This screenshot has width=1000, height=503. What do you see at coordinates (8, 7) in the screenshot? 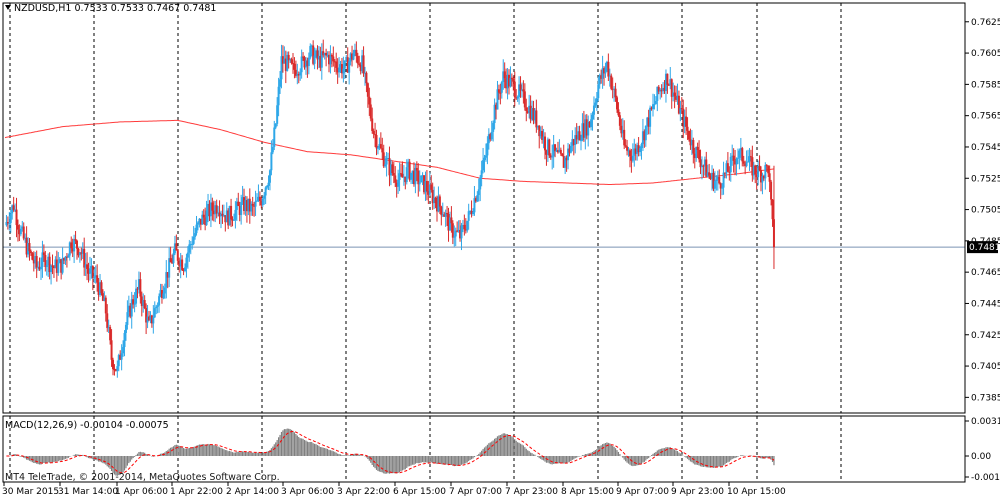
I see `triangle-down-icon` at bounding box center [8, 7].